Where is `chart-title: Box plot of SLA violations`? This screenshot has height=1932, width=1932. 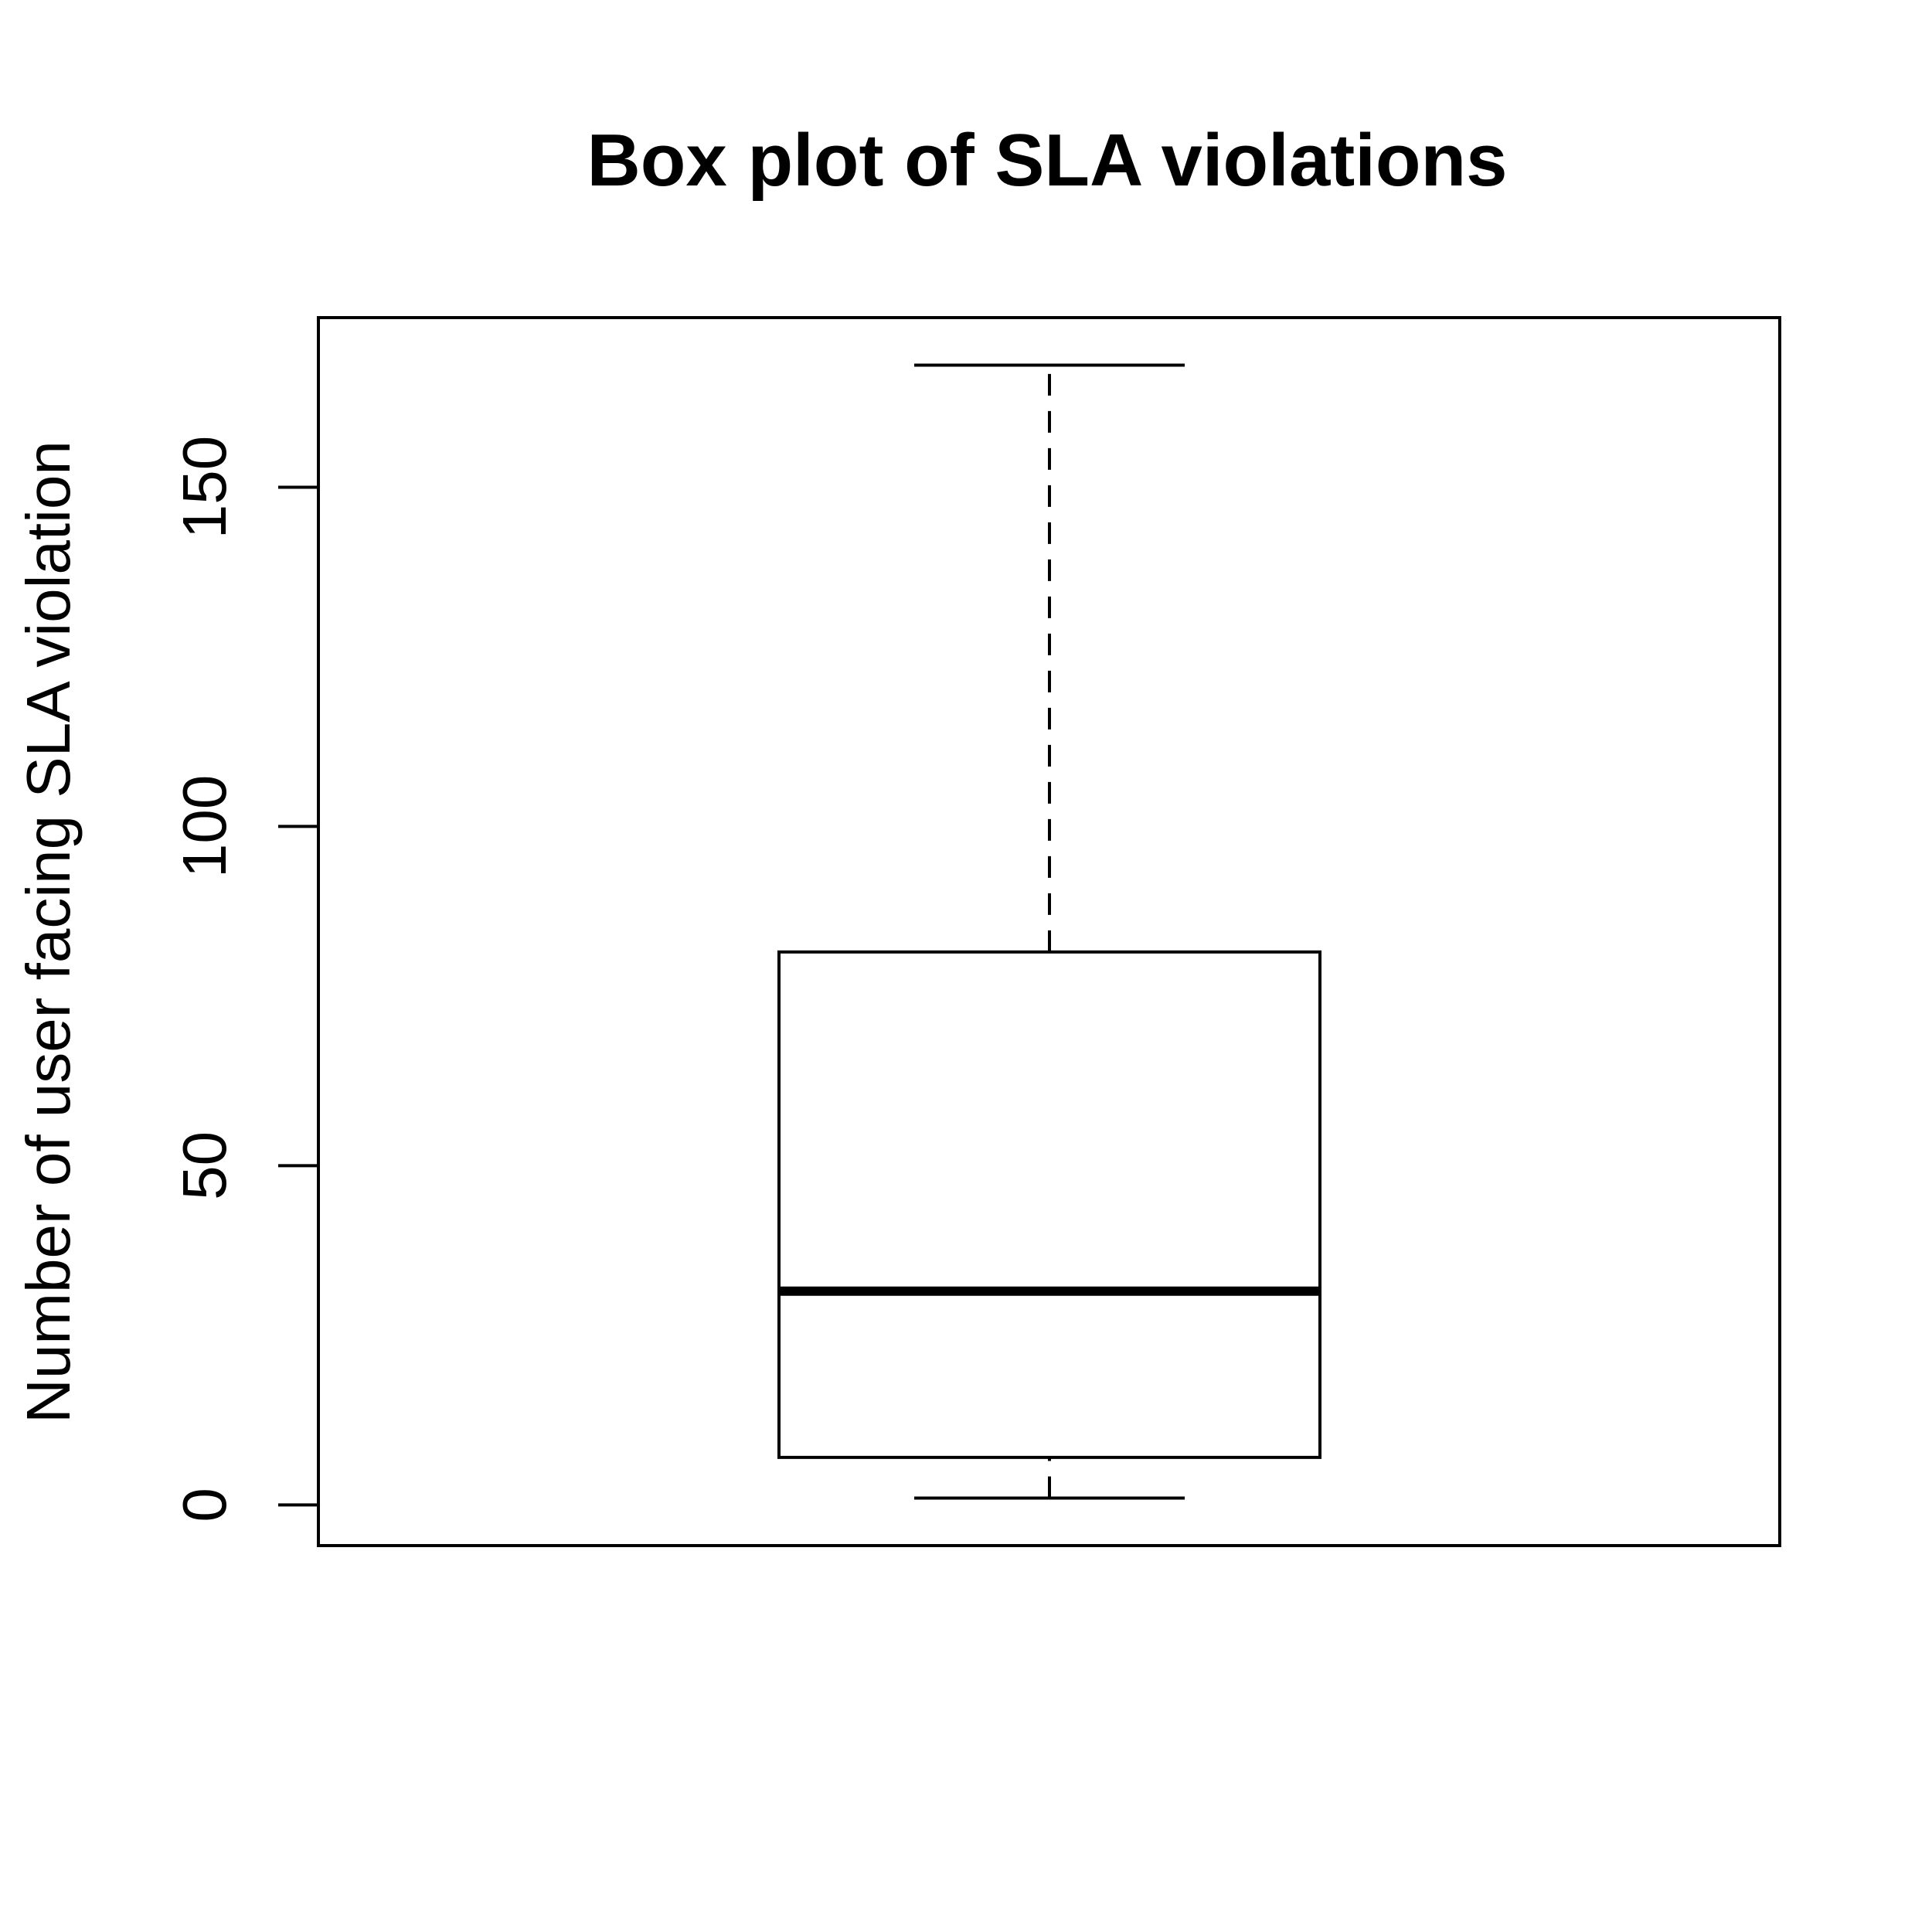 chart-title: Box plot of SLA violations is located at coordinates (1047, 160).